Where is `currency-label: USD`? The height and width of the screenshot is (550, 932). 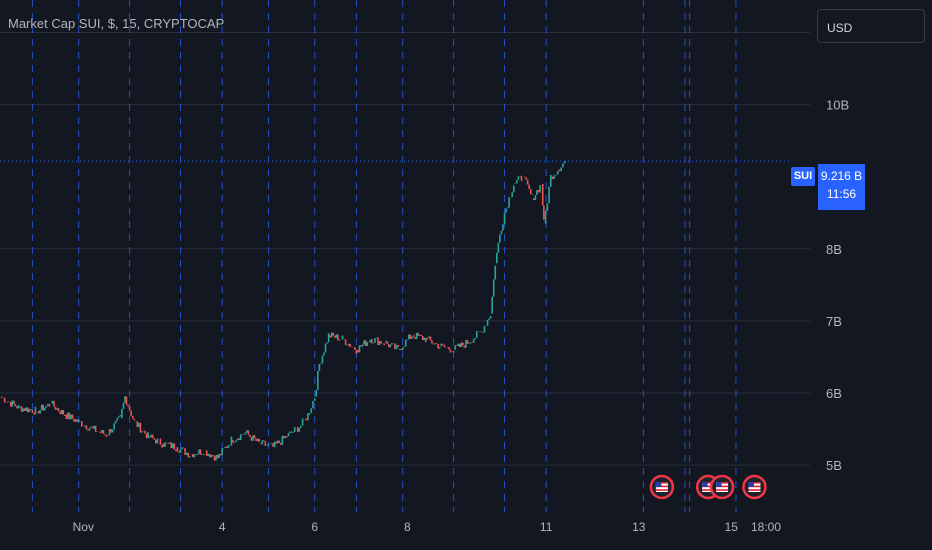
currency-label: USD is located at coordinates (840, 28).